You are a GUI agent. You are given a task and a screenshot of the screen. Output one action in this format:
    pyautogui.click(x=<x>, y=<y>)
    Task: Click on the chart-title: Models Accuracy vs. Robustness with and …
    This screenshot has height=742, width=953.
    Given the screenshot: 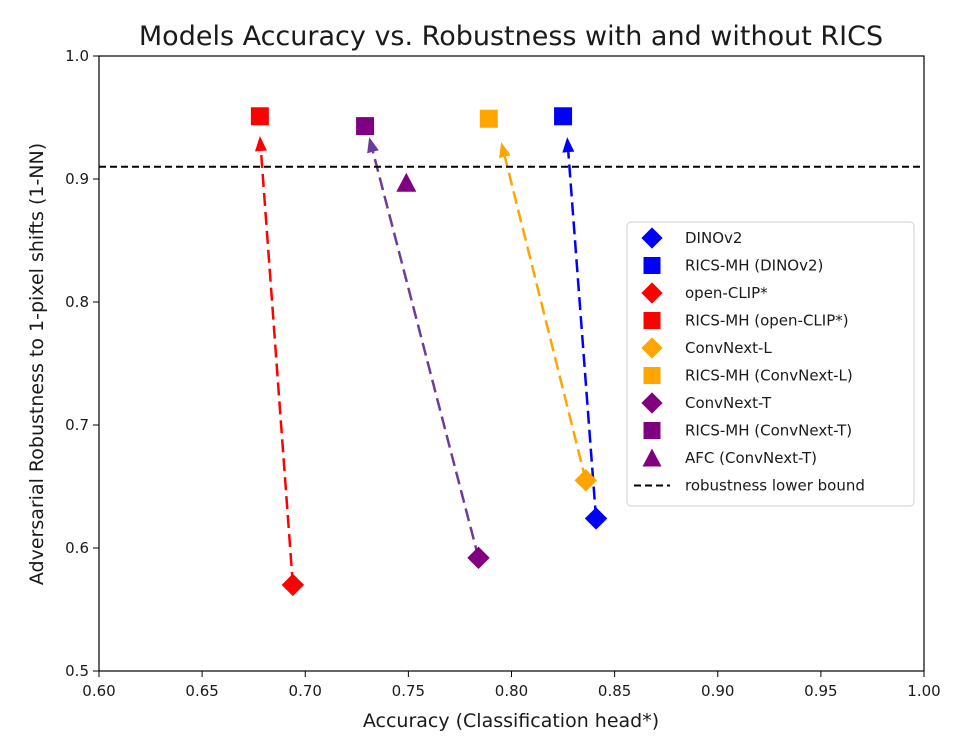 What is the action you would take?
    pyautogui.click(x=511, y=36)
    